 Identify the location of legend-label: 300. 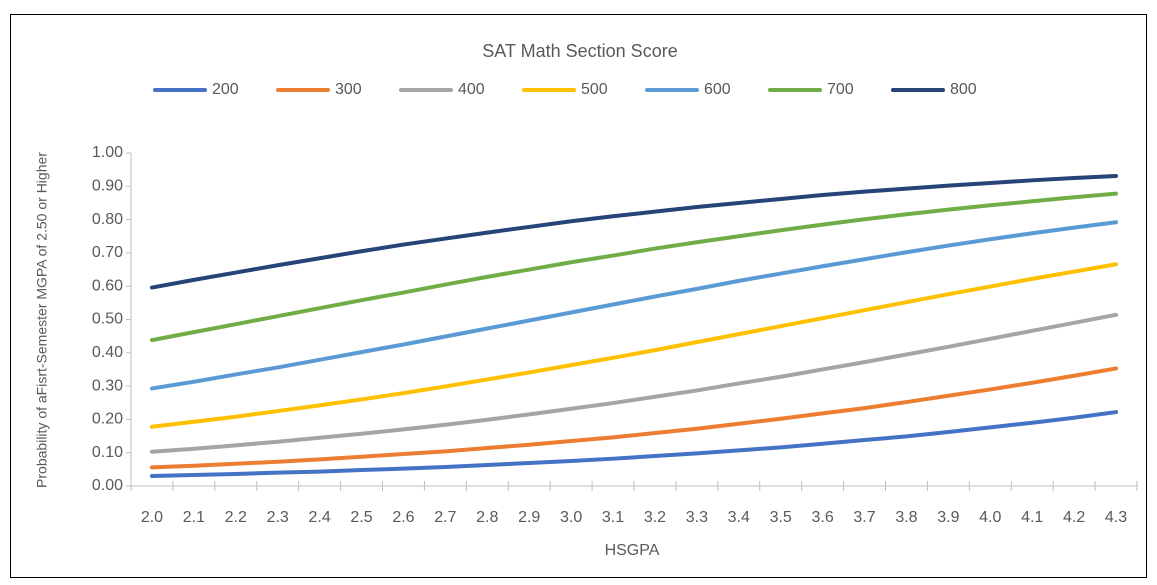
(348, 89).